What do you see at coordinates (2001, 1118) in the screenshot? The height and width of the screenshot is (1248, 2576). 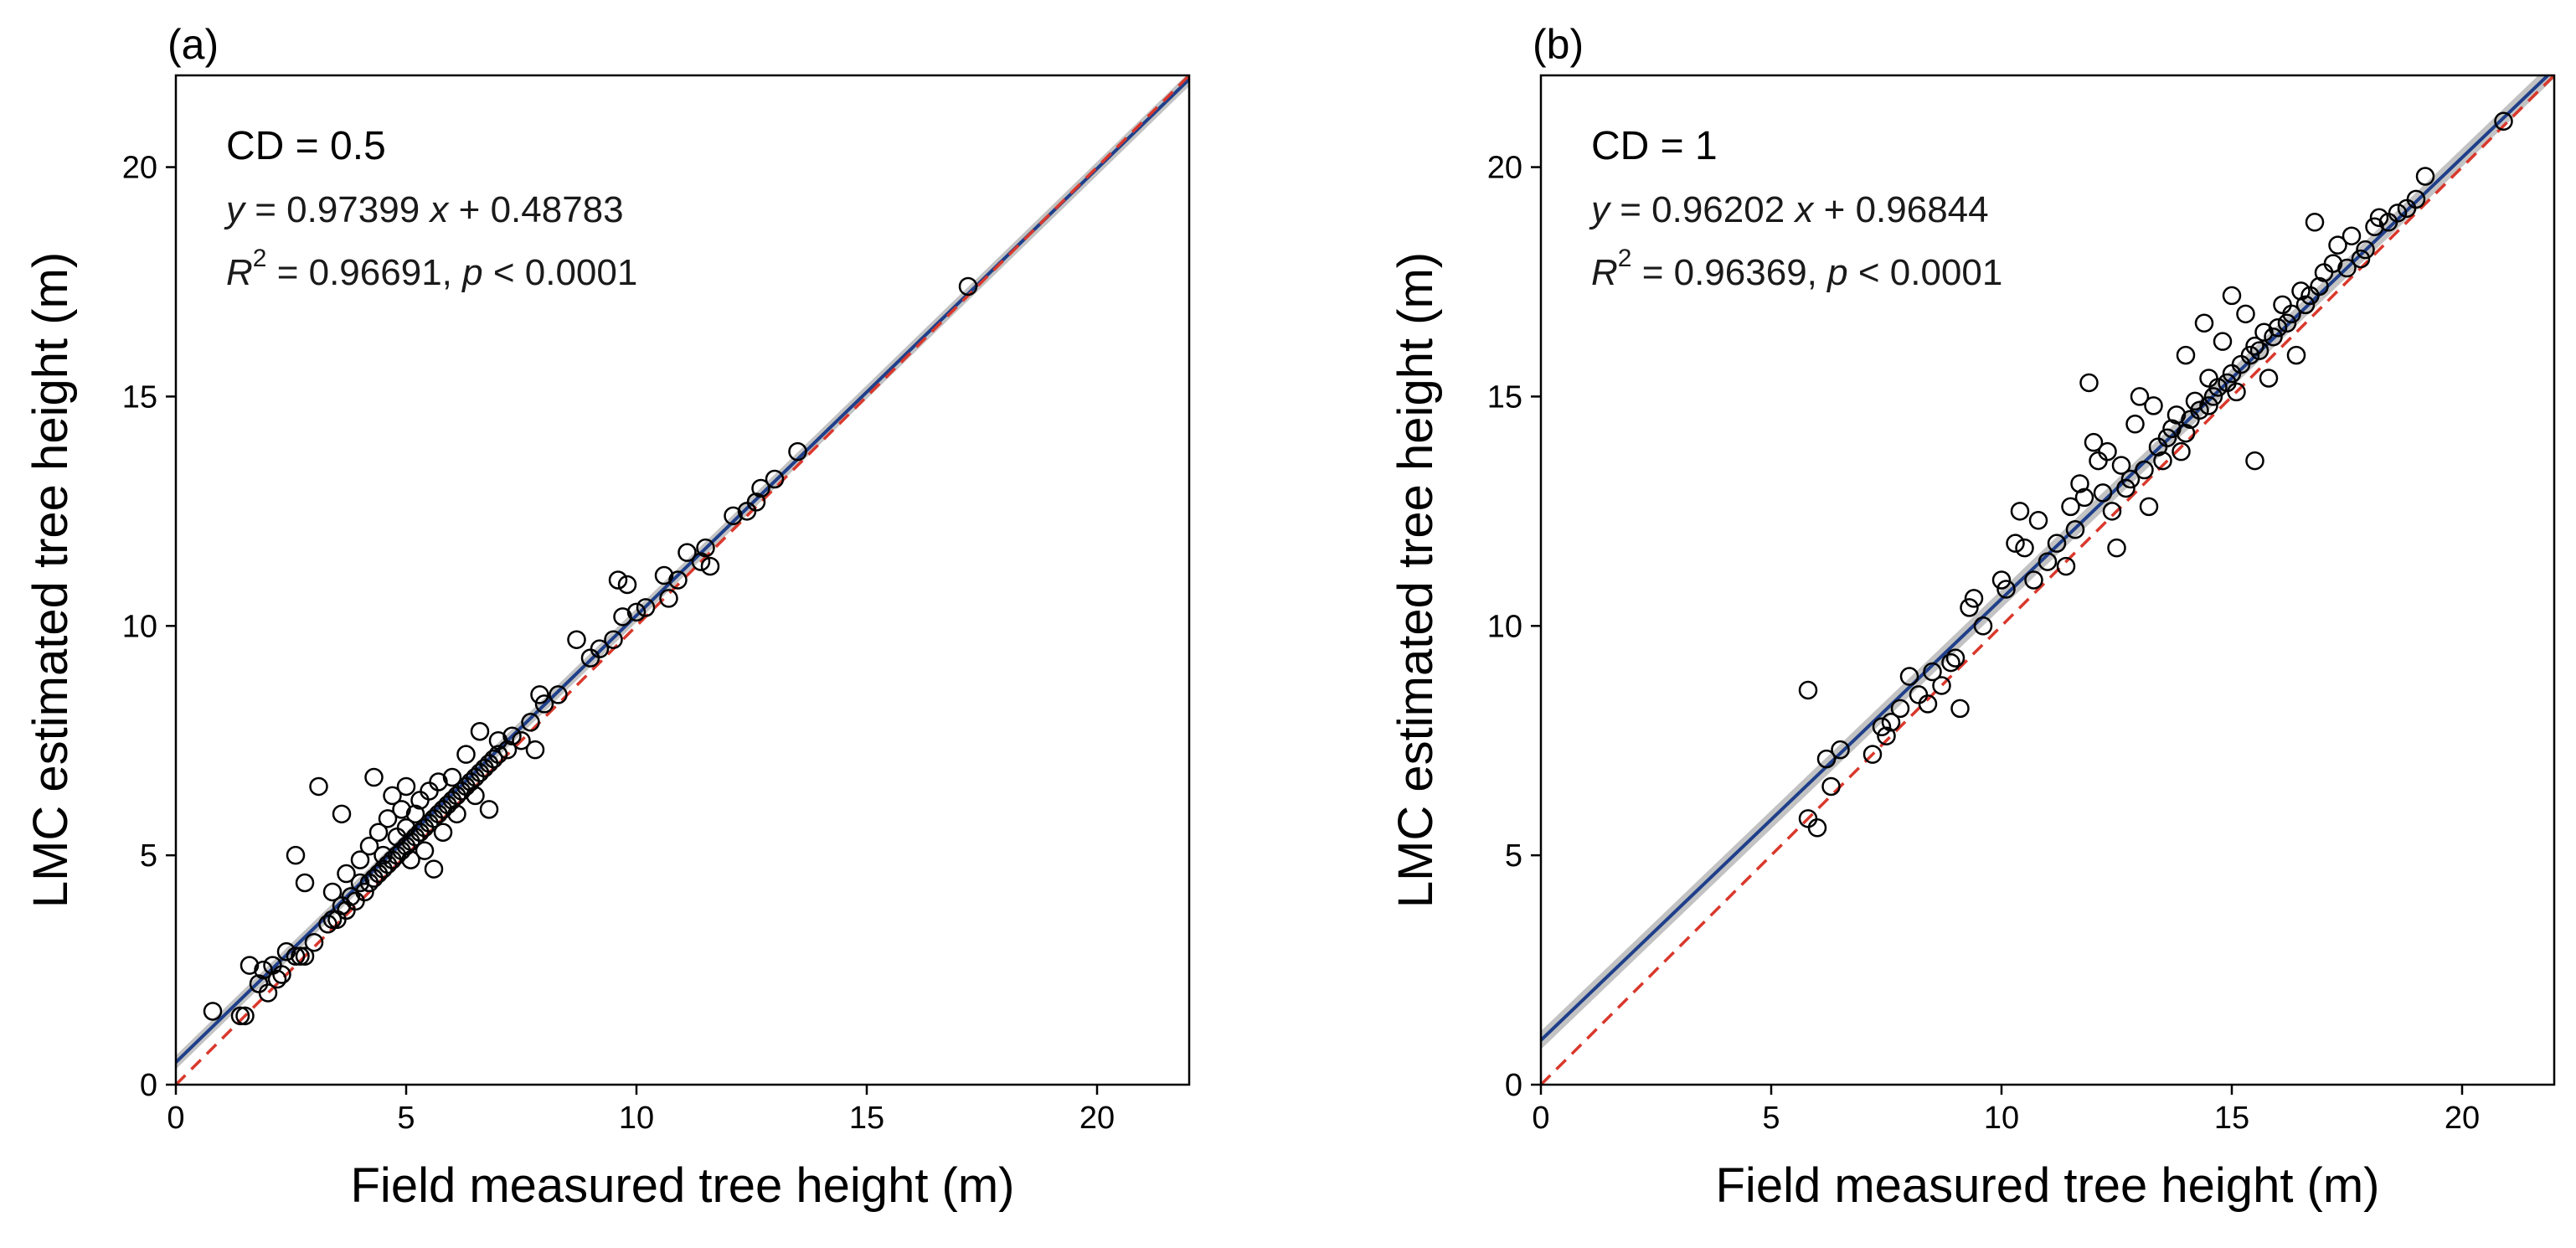 I see `x-tick-label: 10` at bounding box center [2001, 1118].